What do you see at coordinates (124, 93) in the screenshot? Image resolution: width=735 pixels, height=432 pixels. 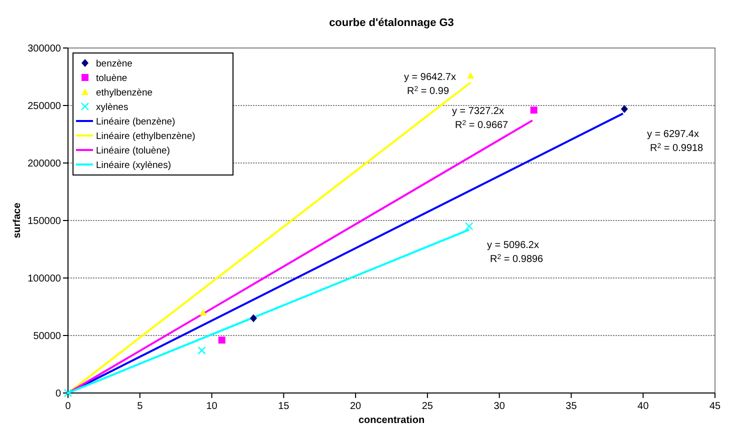 I see `legend-label: ethylbenzène` at bounding box center [124, 93].